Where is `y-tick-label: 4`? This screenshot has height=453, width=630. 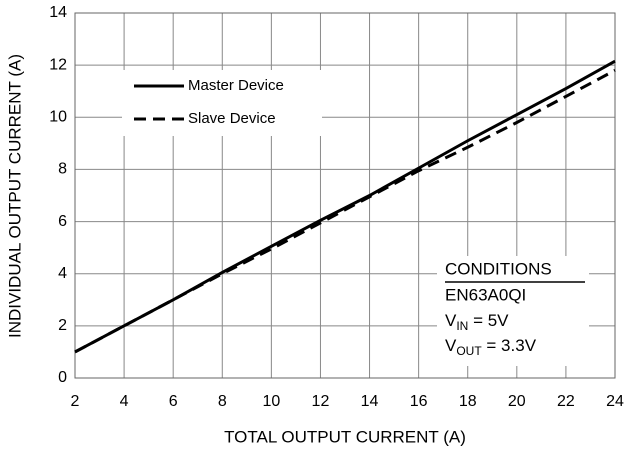
y-tick-label: 4 is located at coordinates (62, 273).